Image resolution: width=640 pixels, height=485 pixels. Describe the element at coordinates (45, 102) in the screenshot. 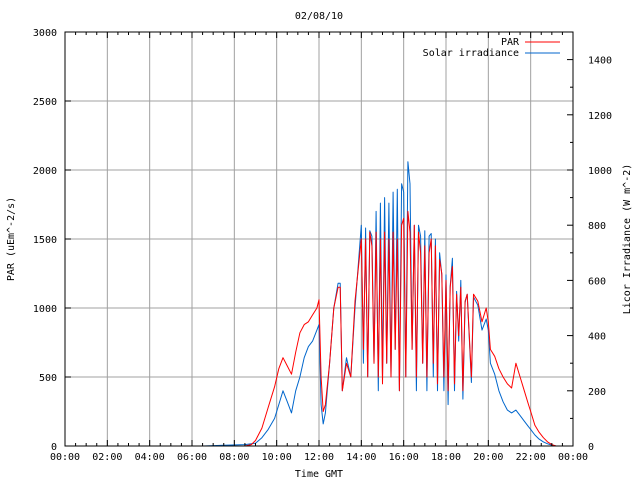

I see `y-left-tick-label: 2500` at that location.